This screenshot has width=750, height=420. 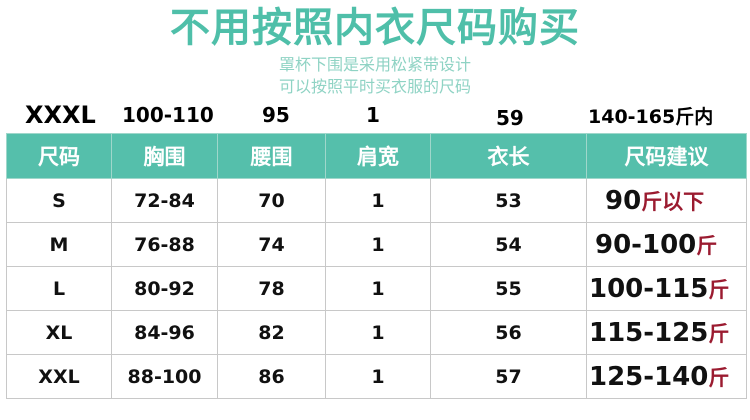 What do you see at coordinates (164, 200) in the screenshot?
I see `cell-chest: 72-84` at bounding box center [164, 200].